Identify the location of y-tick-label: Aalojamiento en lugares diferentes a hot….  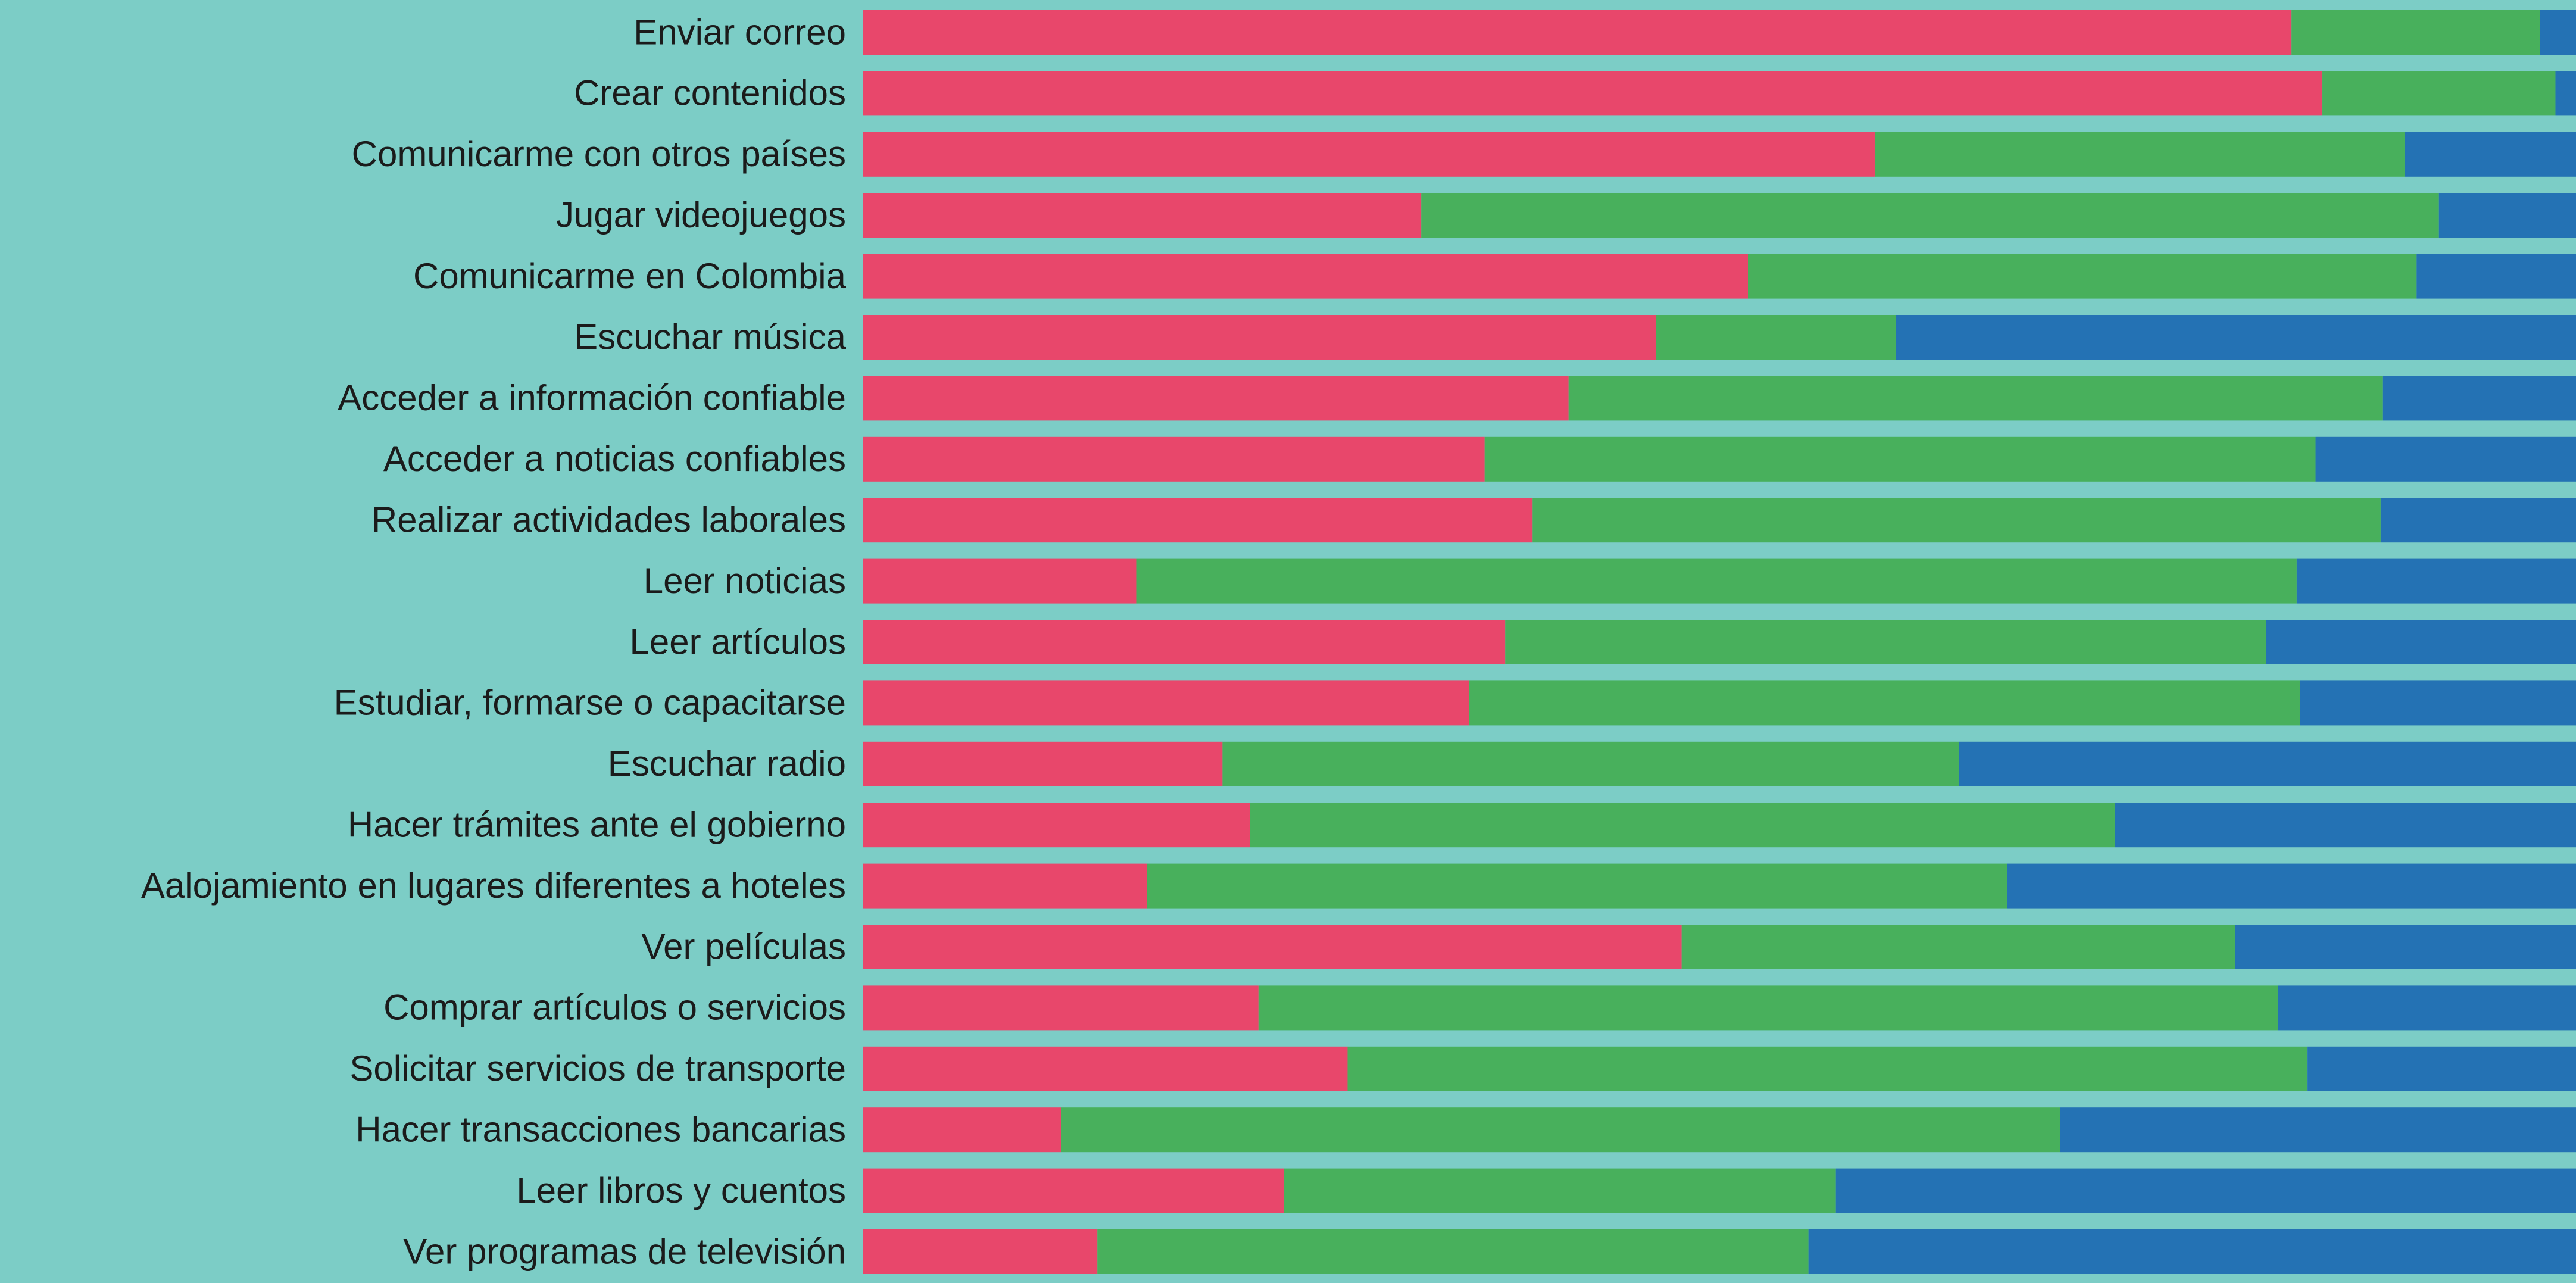
(493, 886).